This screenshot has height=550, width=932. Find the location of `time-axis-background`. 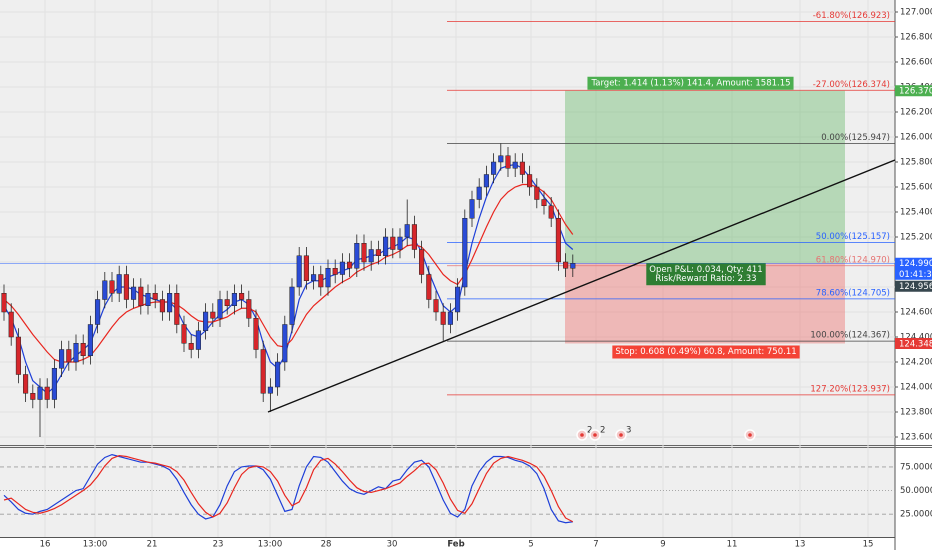

time-axis-background is located at coordinates (447, 543).